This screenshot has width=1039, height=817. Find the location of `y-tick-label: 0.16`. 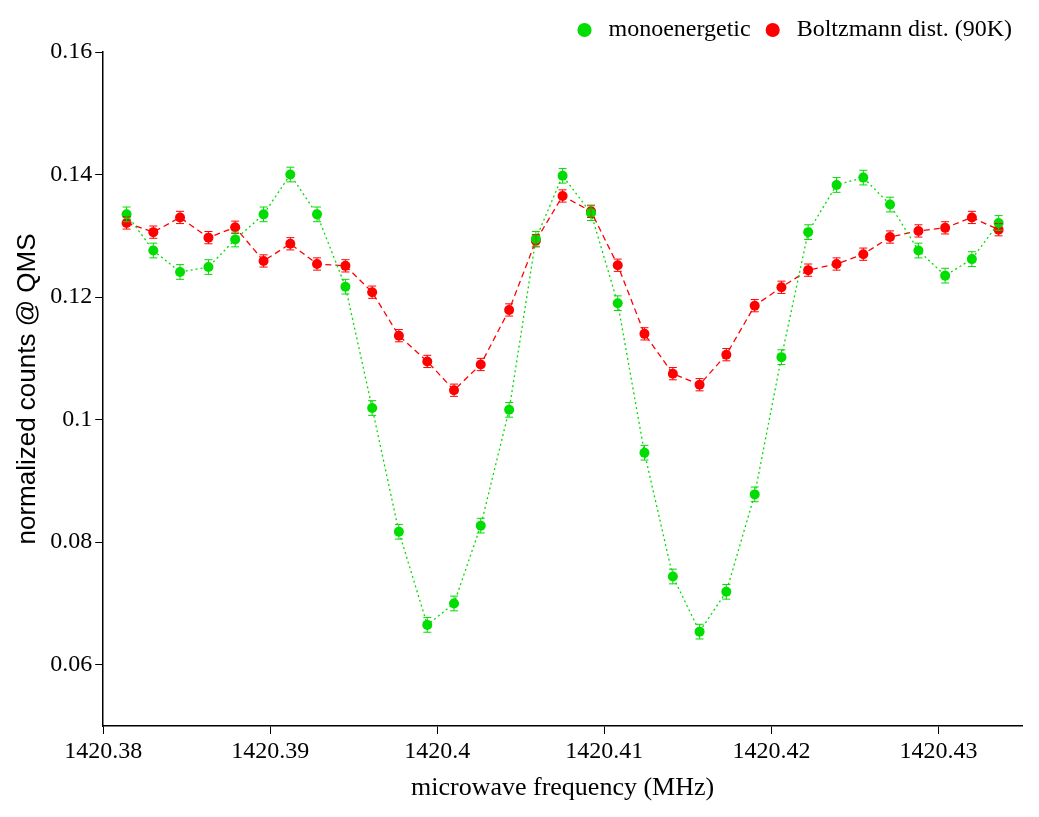

y-tick-label: 0.16 is located at coordinates (71, 50).